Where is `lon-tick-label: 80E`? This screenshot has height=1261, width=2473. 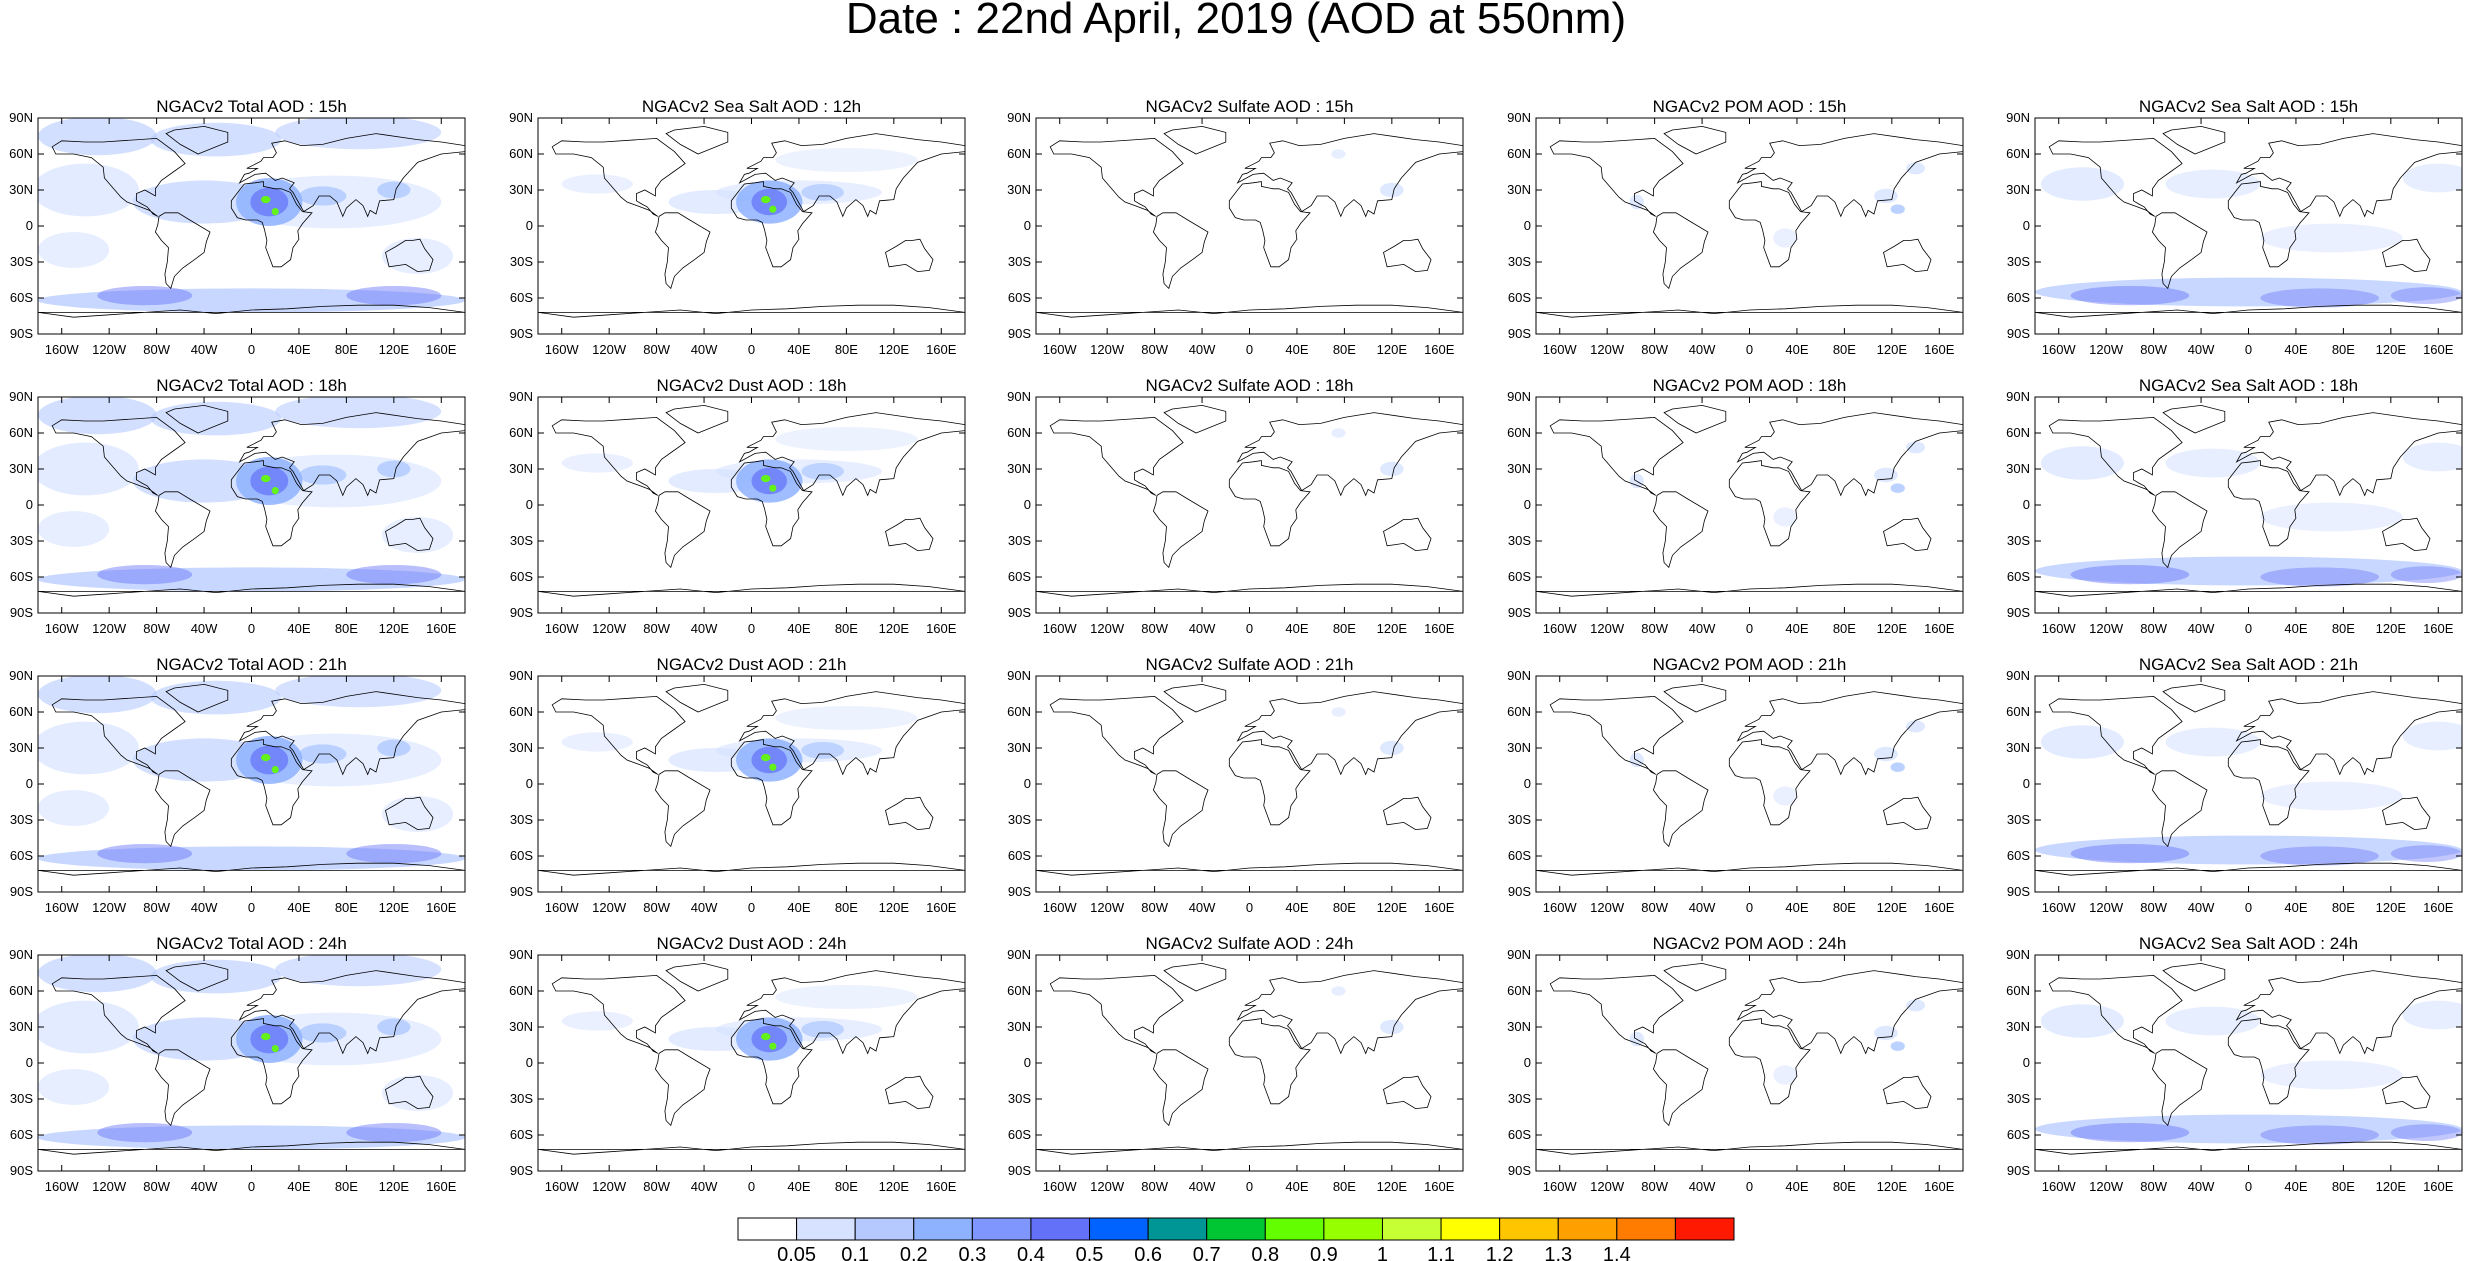 lon-tick-label: 80E is located at coordinates (1344, 628).